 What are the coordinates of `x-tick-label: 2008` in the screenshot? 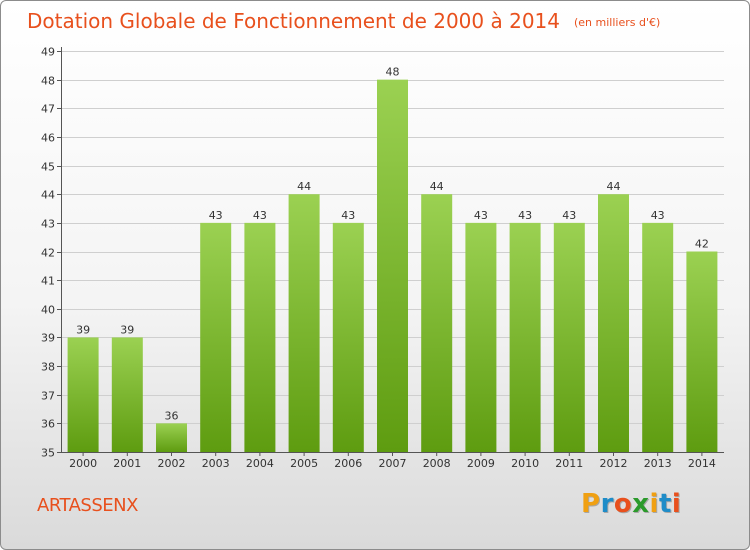 It's located at (437, 463).